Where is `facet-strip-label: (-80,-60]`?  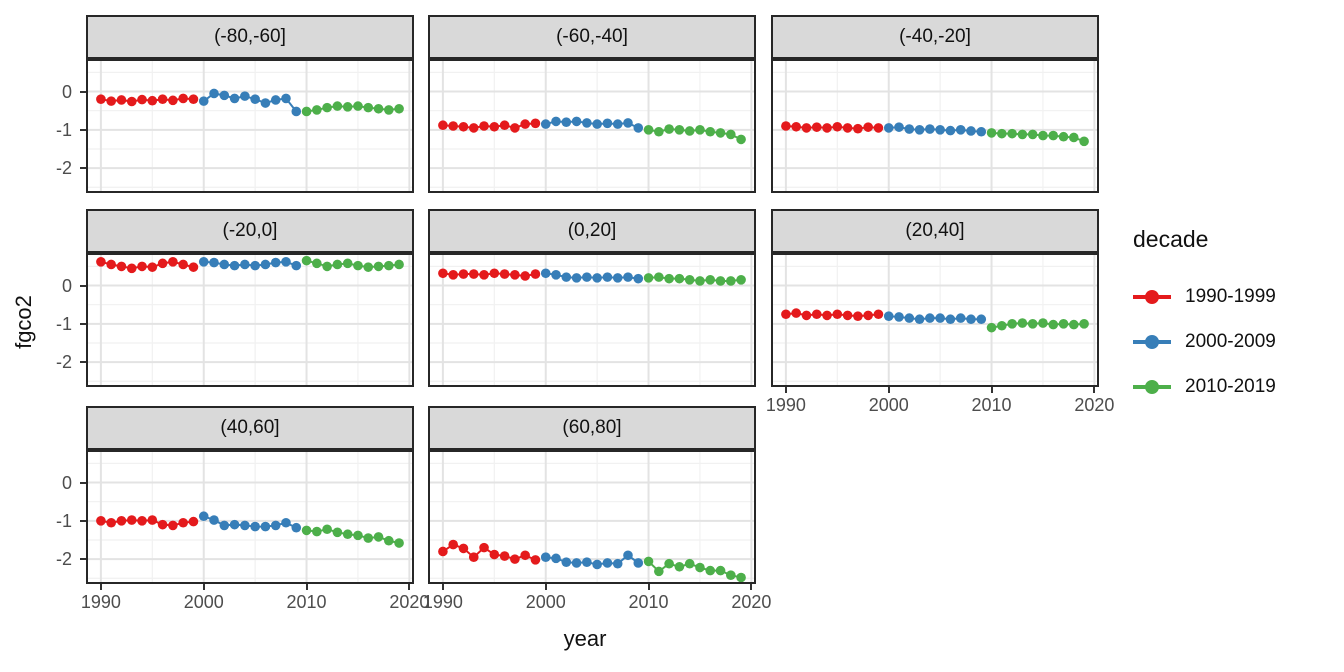
facet-strip-label: (-80,-60] is located at coordinates (250, 36).